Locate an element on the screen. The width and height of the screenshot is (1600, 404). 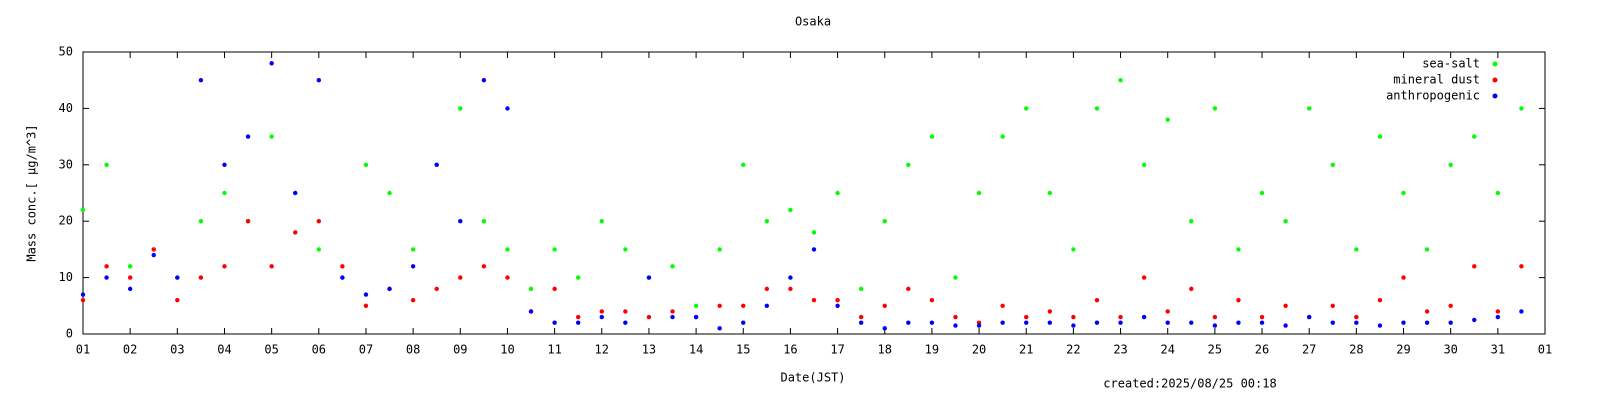
x-tick-label: 19 is located at coordinates (932, 350).